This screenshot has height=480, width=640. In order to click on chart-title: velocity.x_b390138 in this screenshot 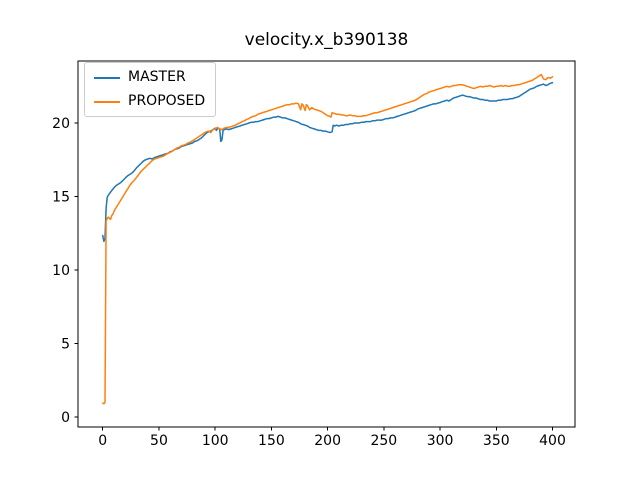, I will do `click(326, 40)`.